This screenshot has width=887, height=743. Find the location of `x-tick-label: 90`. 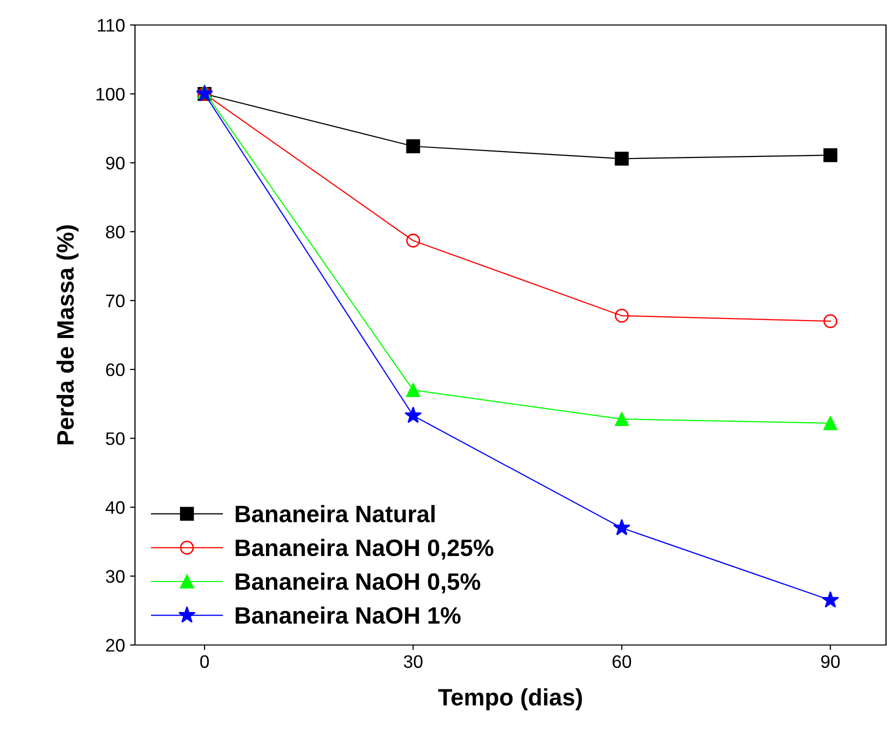

x-tick-label: 90 is located at coordinates (830, 661).